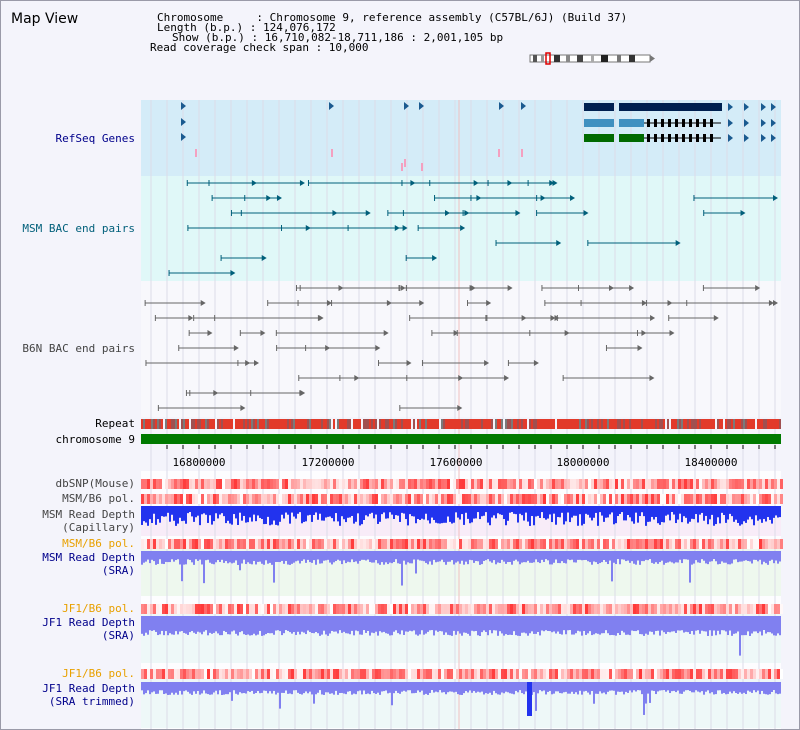  I want to click on track-label-msm-bac: MSM BAC end pairs, so click(78, 228).